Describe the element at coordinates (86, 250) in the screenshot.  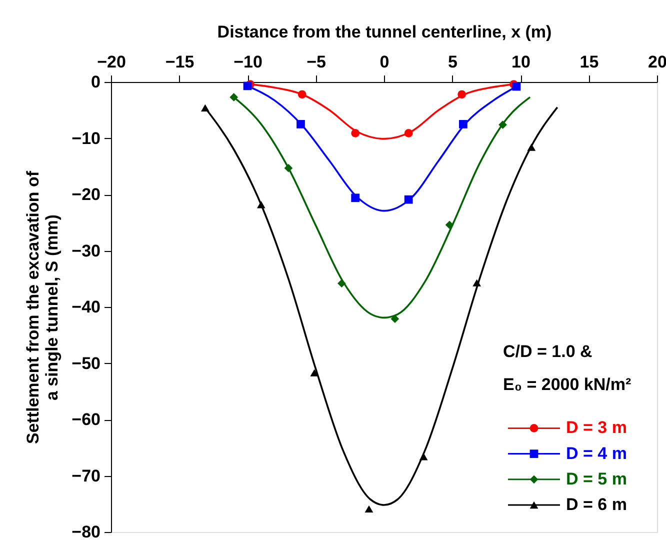
I see `y-tick-label: −30` at that location.